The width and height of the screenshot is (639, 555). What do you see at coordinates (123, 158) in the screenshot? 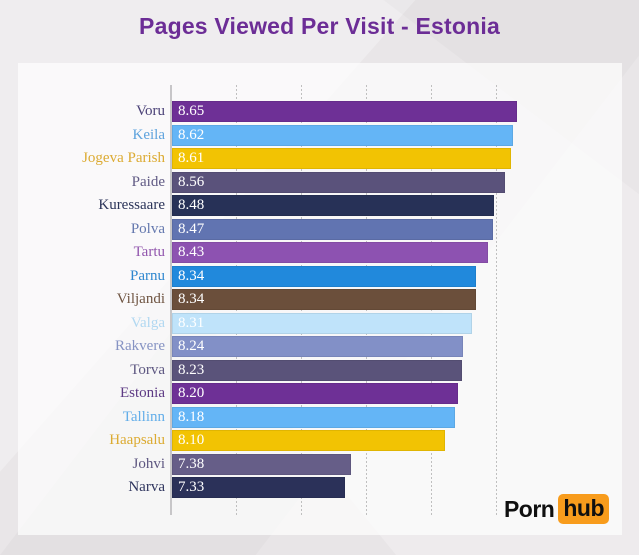
I see `category-label: Jogeva Parish` at bounding box center [123, 158].